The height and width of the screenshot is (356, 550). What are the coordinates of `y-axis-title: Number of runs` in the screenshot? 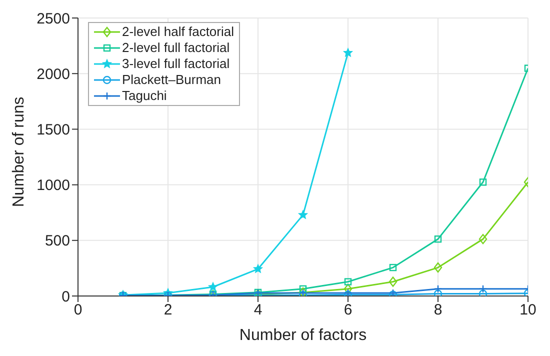 It's located at (19, 151).